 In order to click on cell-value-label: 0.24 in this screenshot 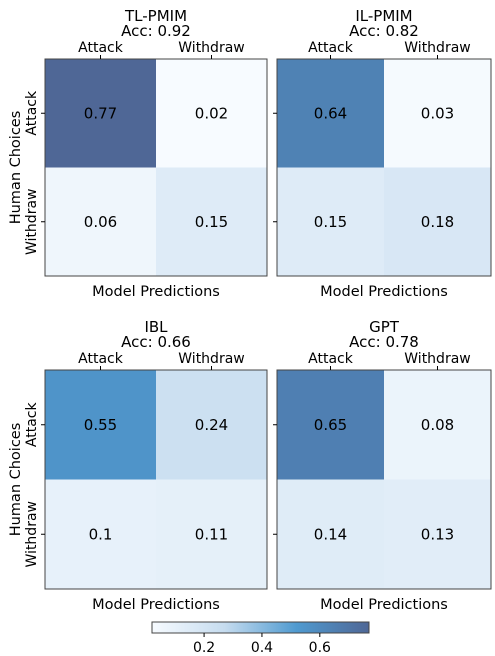, I will do `click(211, 425)`.